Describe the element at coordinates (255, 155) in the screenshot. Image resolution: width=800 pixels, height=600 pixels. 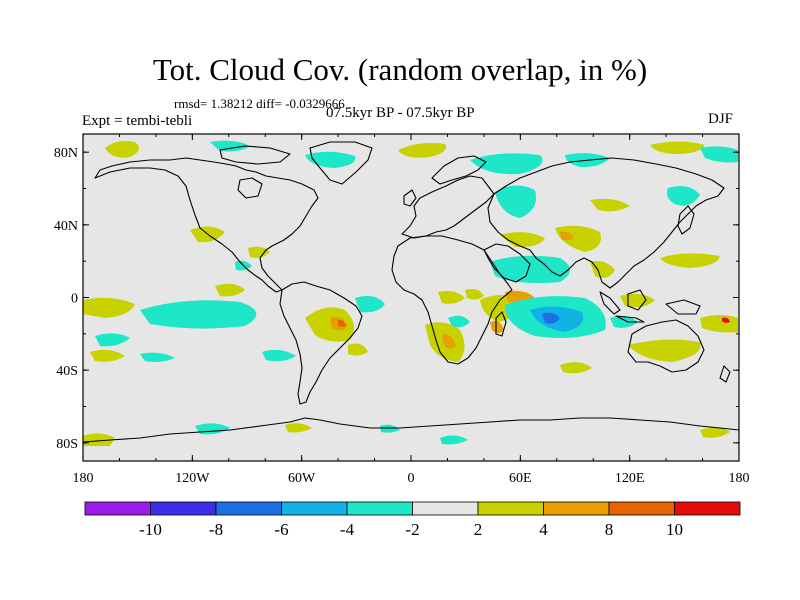
I see `coastline-arctic-islands` at that location.